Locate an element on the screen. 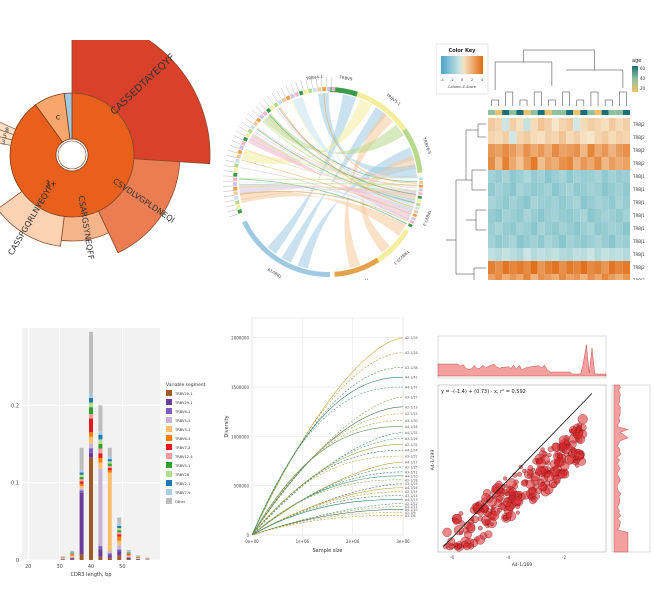 Image resolution: width=654 pixels, height=598 pixels. chord-outer-label: TRBV6-5 is located at coordinates (426, 145).